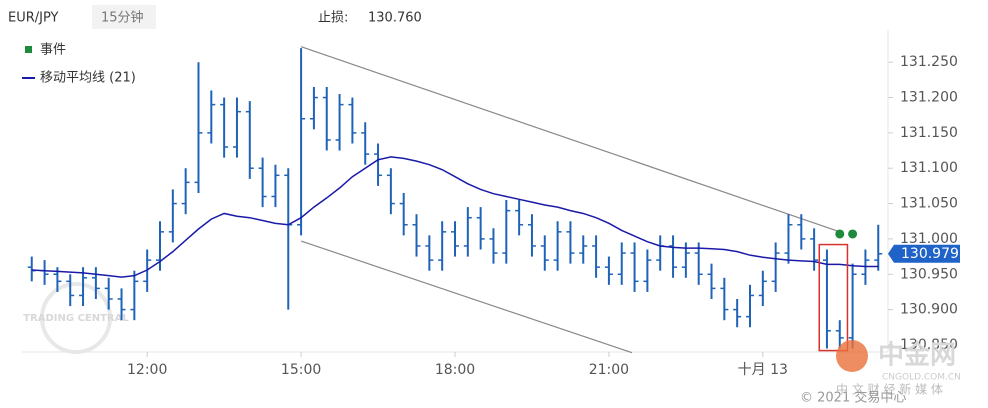  What do you see at coordinates (763, 370) in the screenshot?
I see `x-tick-label: 十月 13` at bounding box center [763, 370].